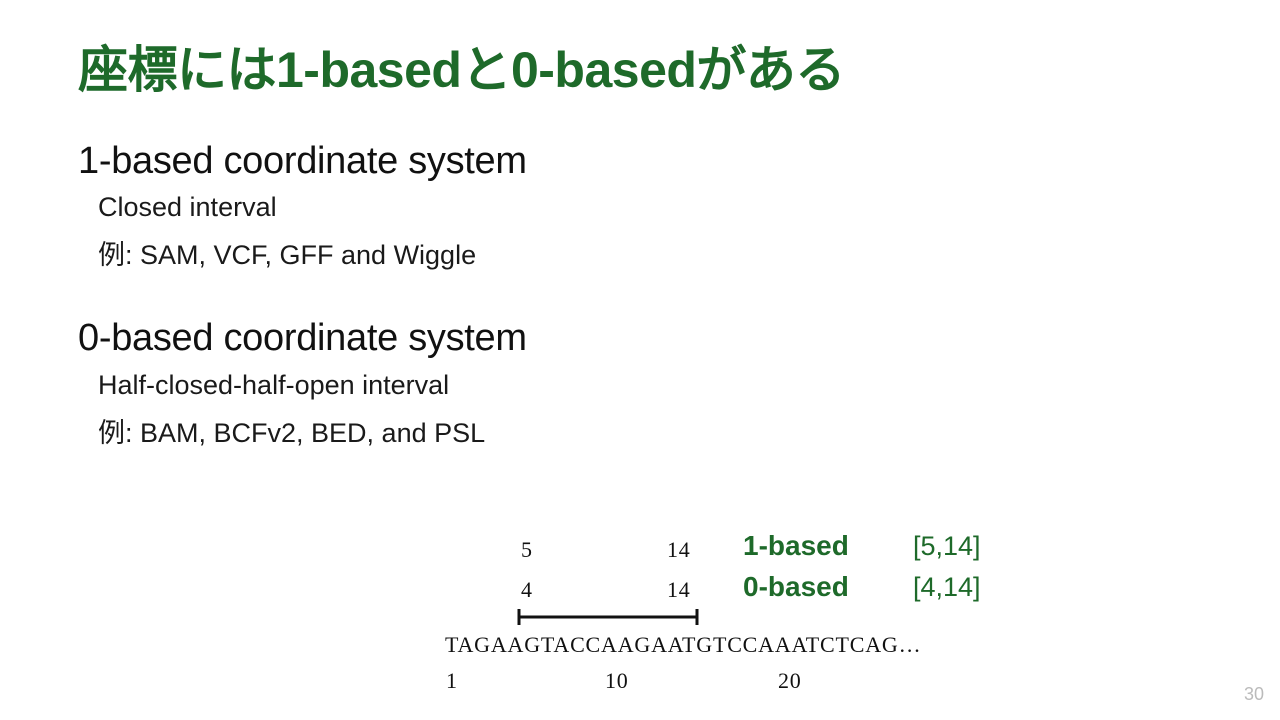 The image size is (1280, 720). What do you see at coordinates (187, 207) in the screenshot?
I see `item-closed-interval: Closed interval` at bounding box center [187, 207].